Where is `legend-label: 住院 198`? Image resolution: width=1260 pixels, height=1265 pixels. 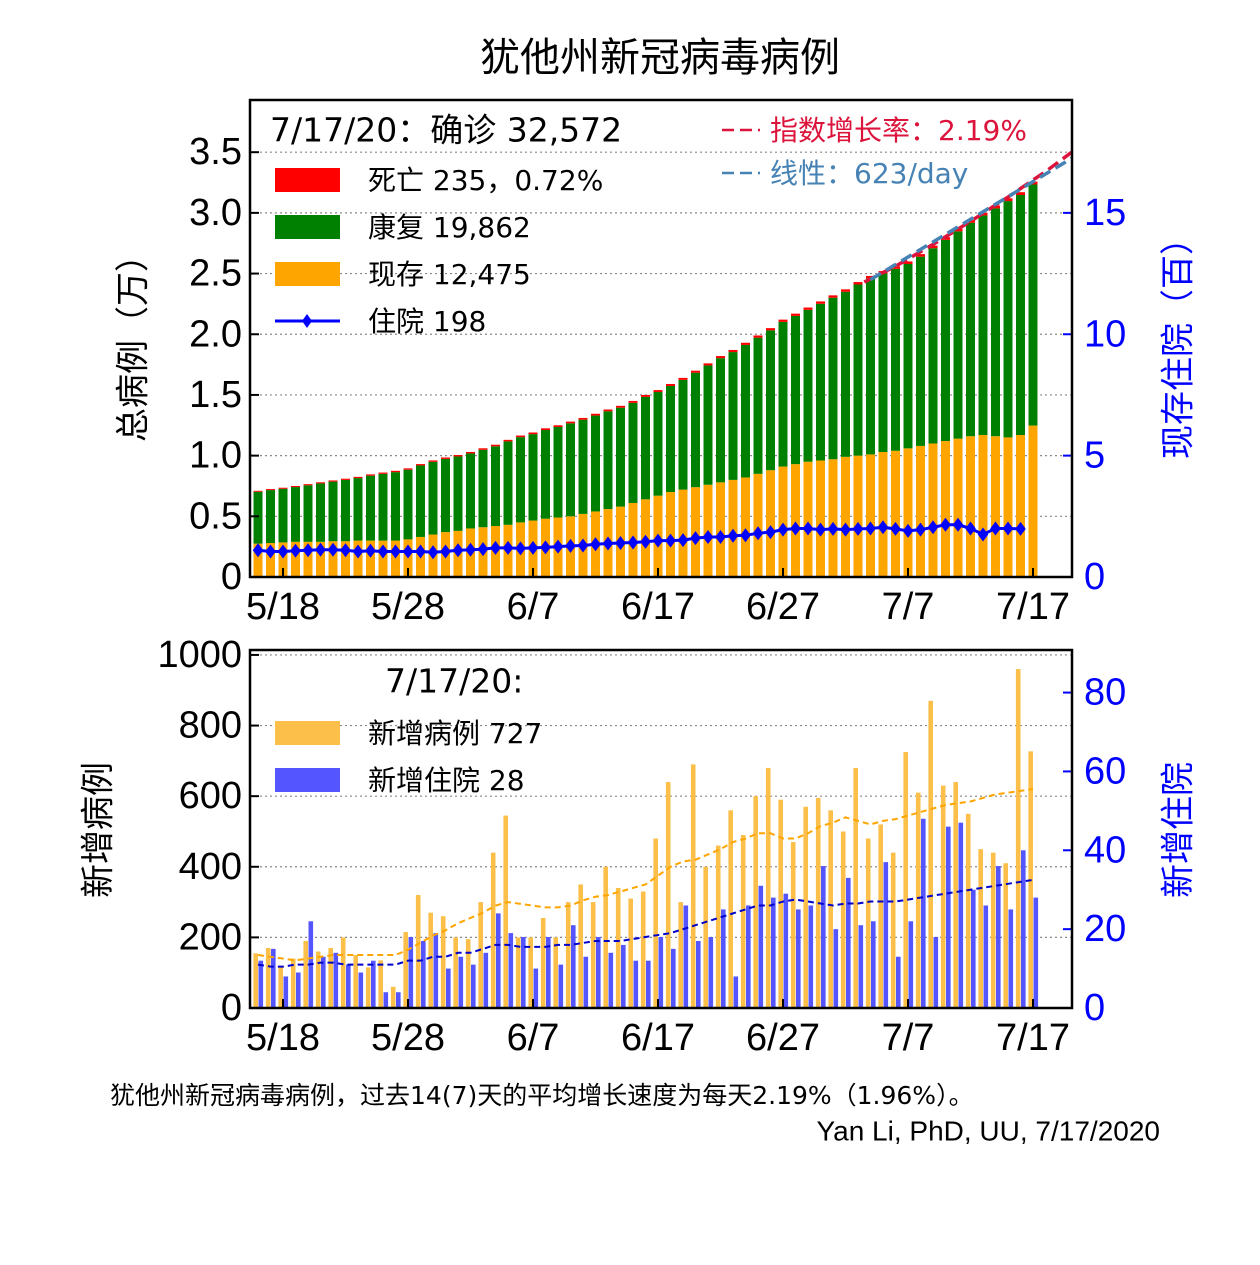 legend-label: 住院 198 is located at coordinates (427, 321).